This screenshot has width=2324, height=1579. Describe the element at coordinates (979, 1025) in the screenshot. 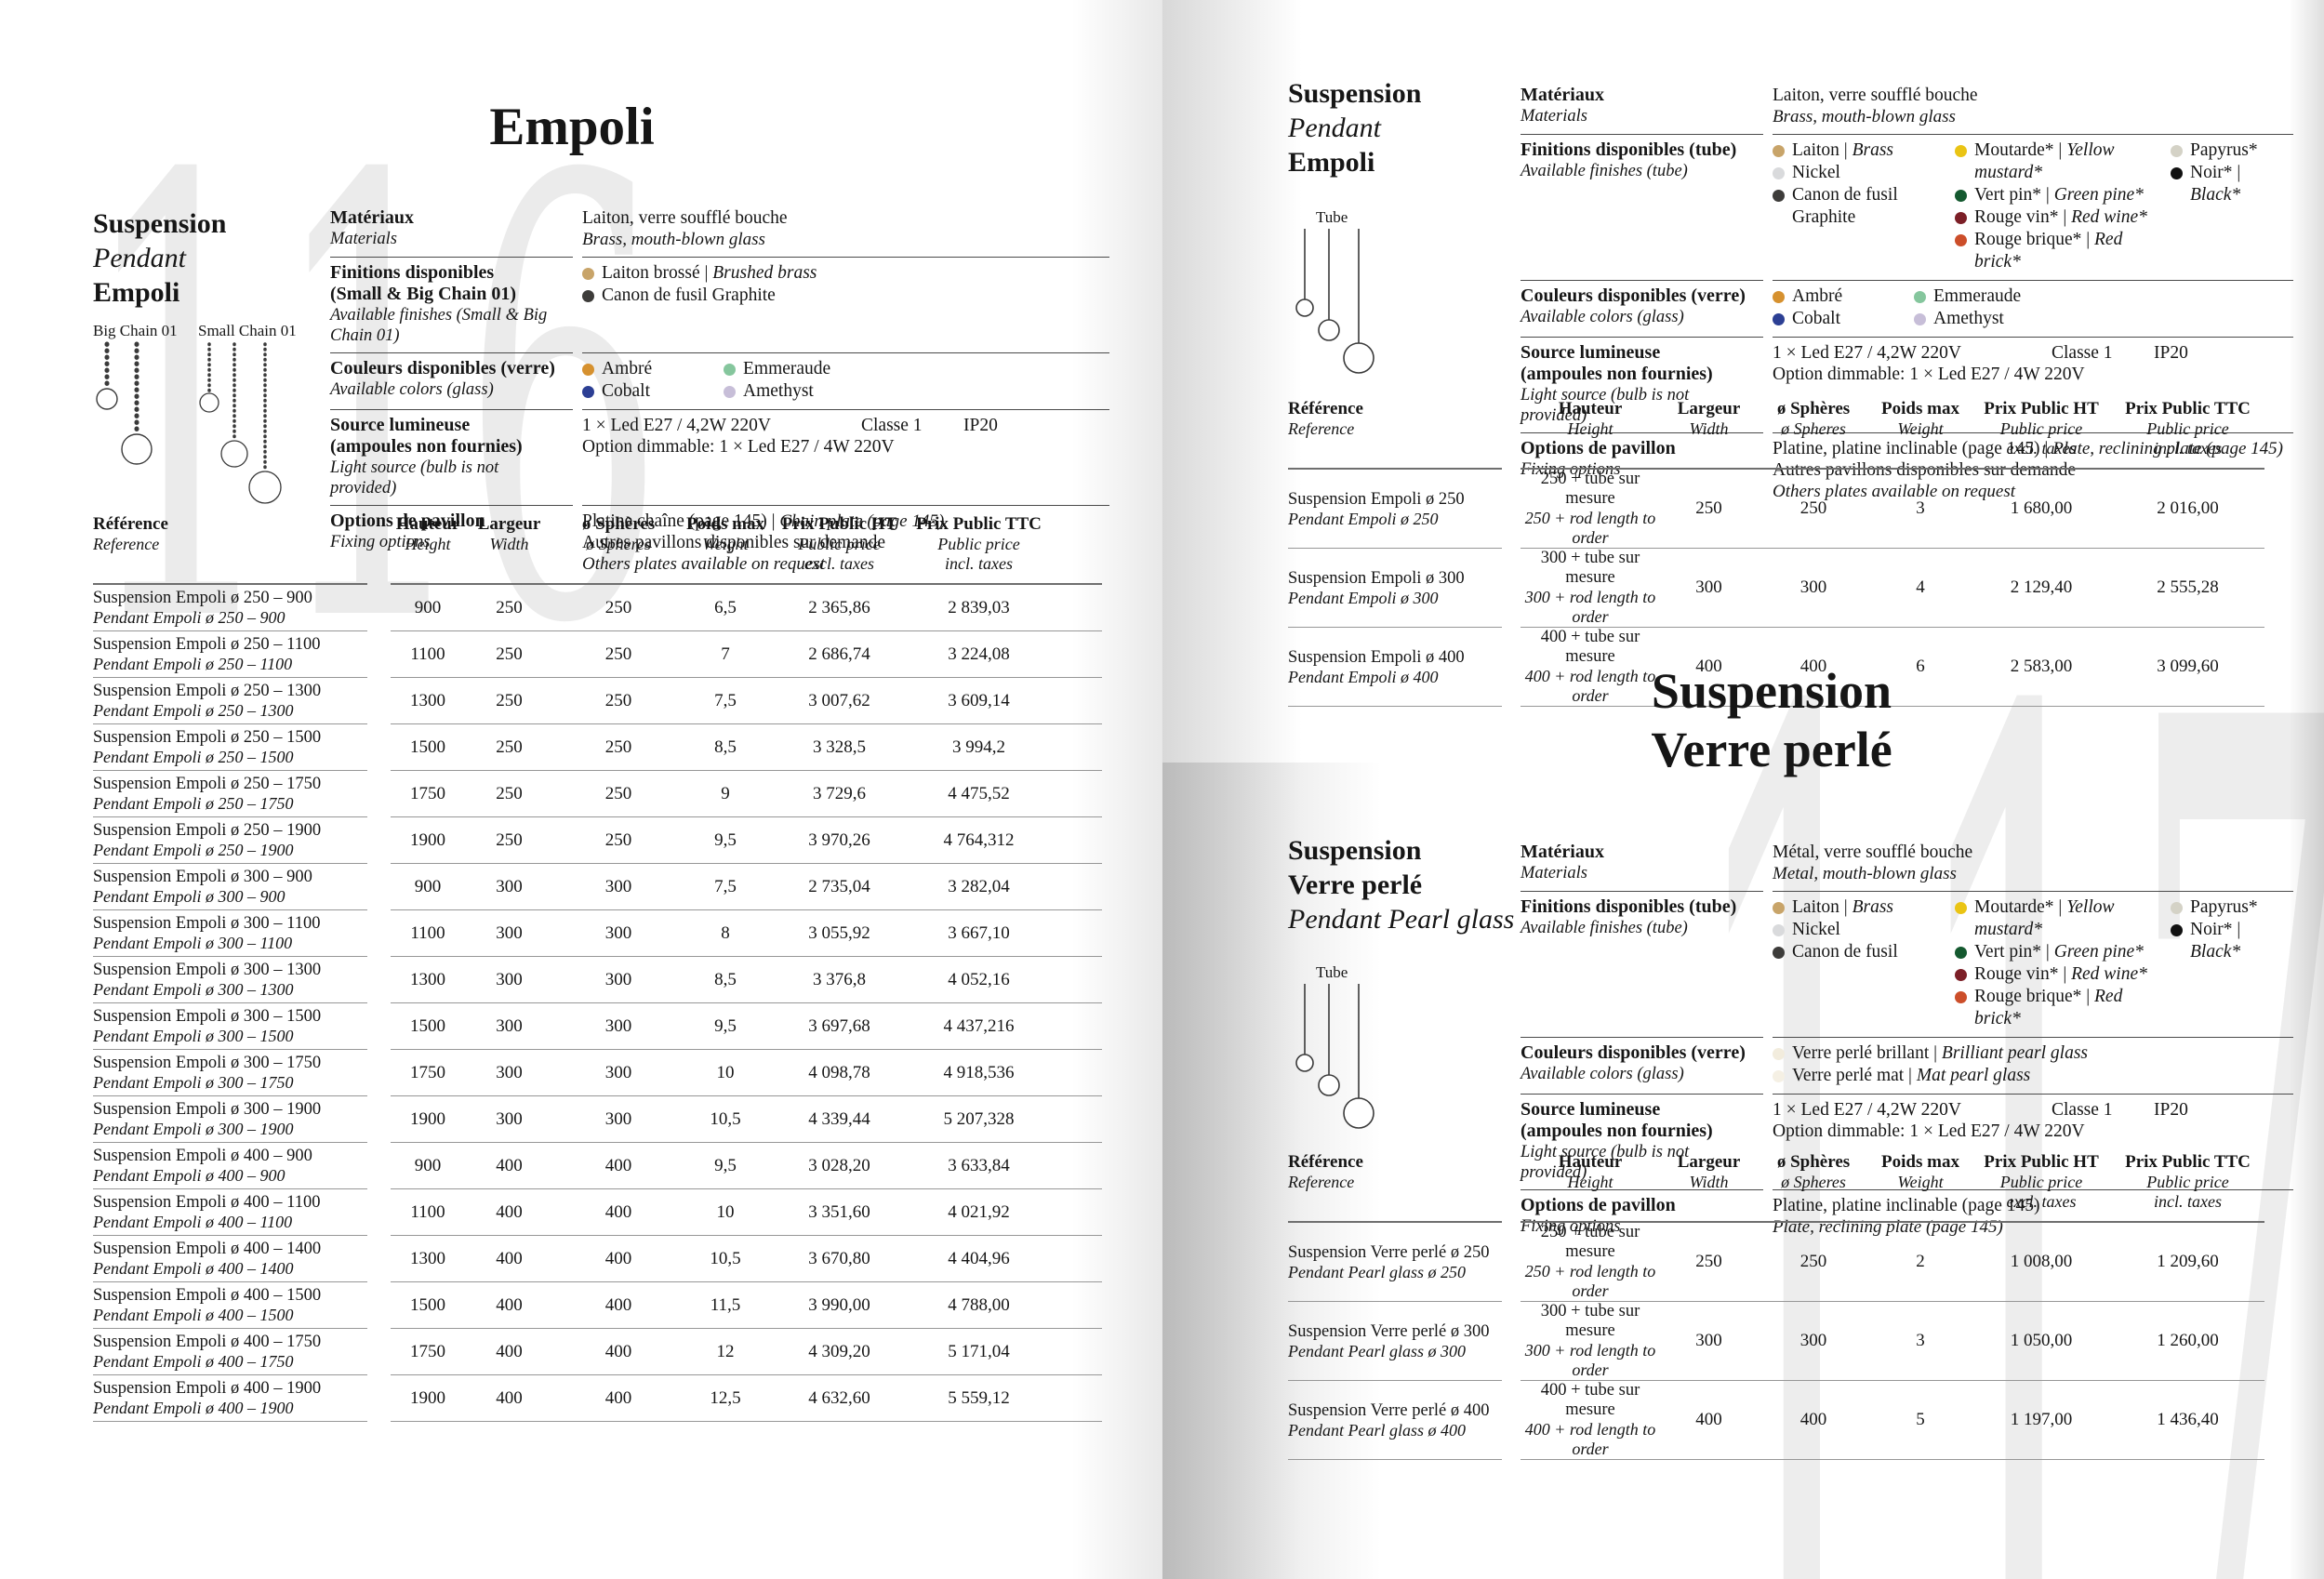

I see `cell-price-ttc: 4 437,216` at that location.